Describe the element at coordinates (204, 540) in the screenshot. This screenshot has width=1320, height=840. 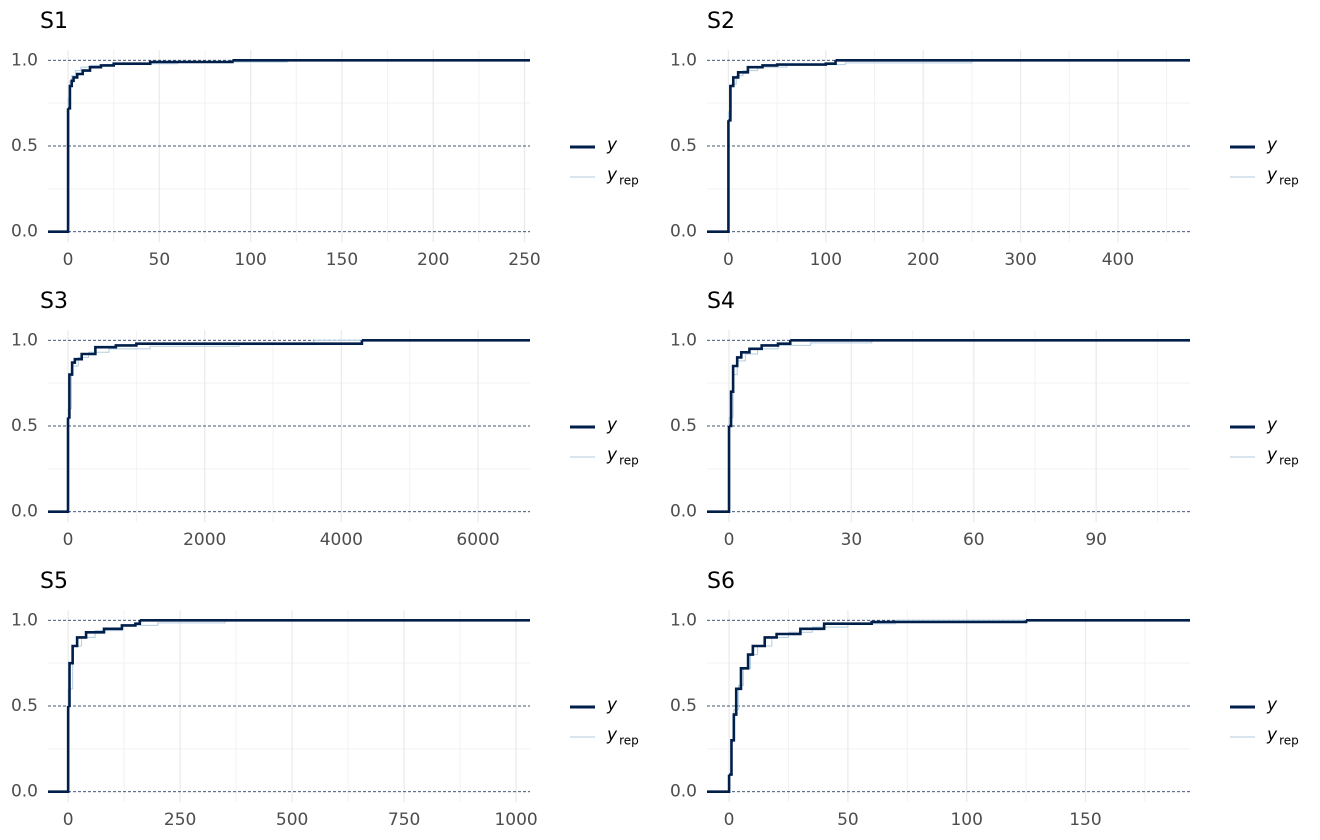
I see `x-tick-label: 2000` at that location.